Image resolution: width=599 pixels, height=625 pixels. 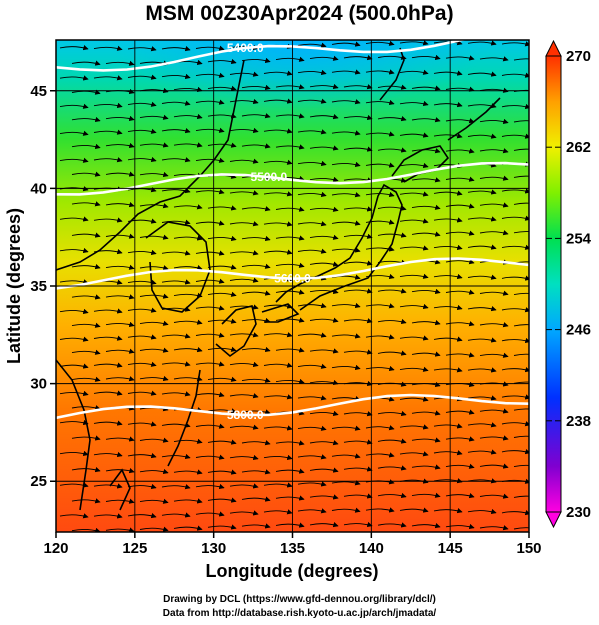 I want to click on y-tick-label: 35, so click(x=38, y=286).